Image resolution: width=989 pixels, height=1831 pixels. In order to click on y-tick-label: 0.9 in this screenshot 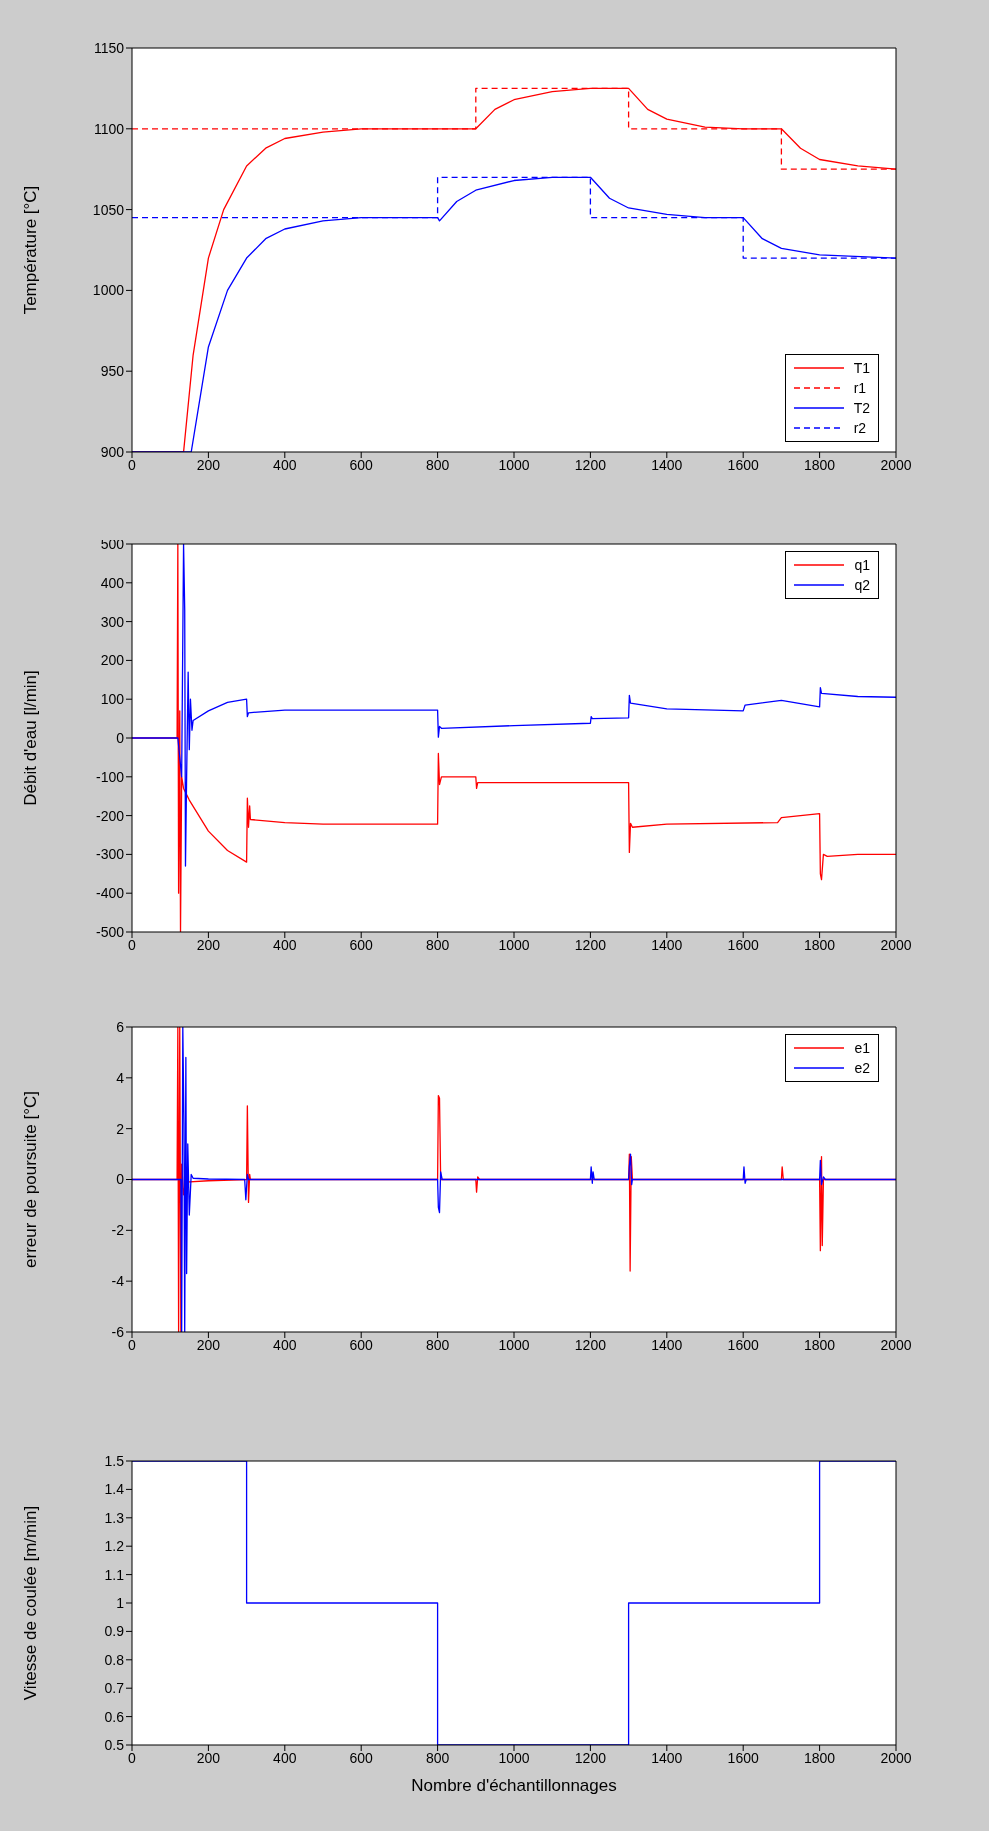, I will do `click(114, 1631)`.